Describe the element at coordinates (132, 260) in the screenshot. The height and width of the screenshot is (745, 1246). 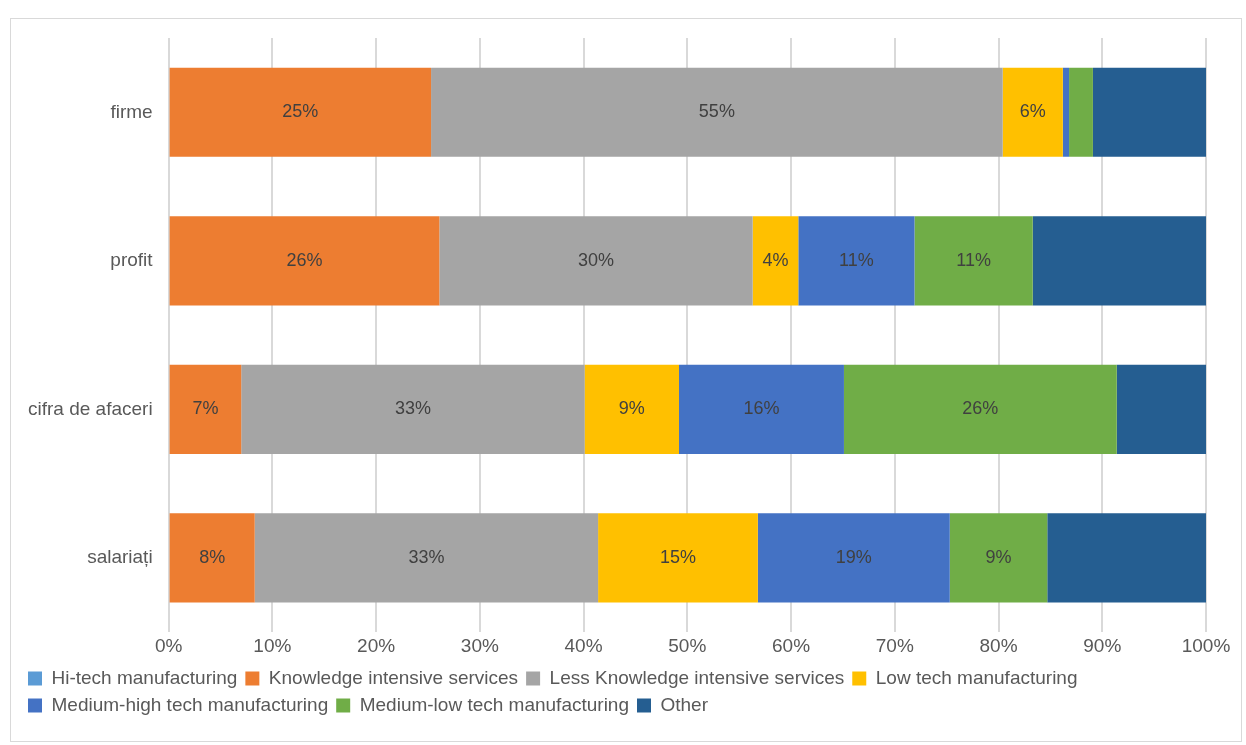
I see `y-tick-label: profit` at that location.